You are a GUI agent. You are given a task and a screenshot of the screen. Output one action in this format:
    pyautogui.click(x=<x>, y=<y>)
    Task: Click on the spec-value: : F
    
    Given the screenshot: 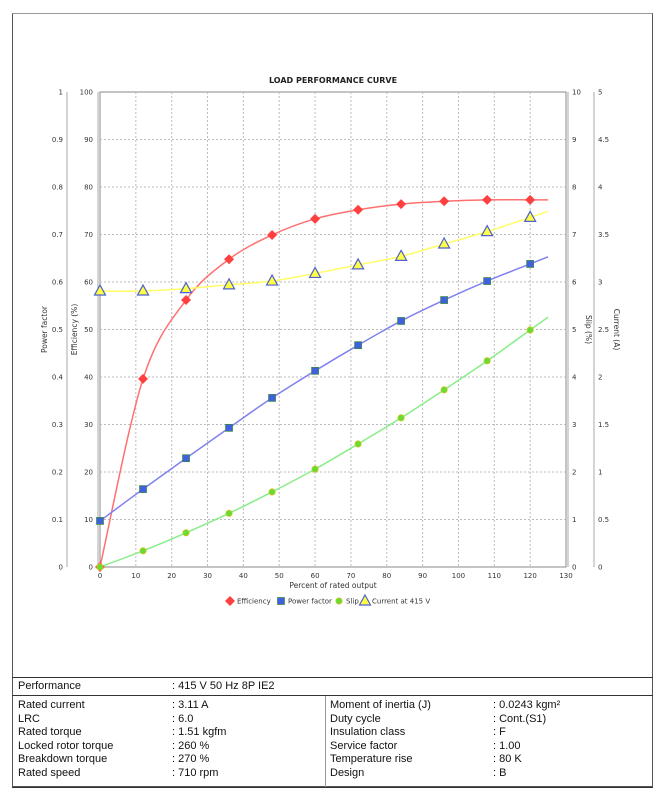 What is the action you would take?
    pyautogui.click(x=499, y=732)
    